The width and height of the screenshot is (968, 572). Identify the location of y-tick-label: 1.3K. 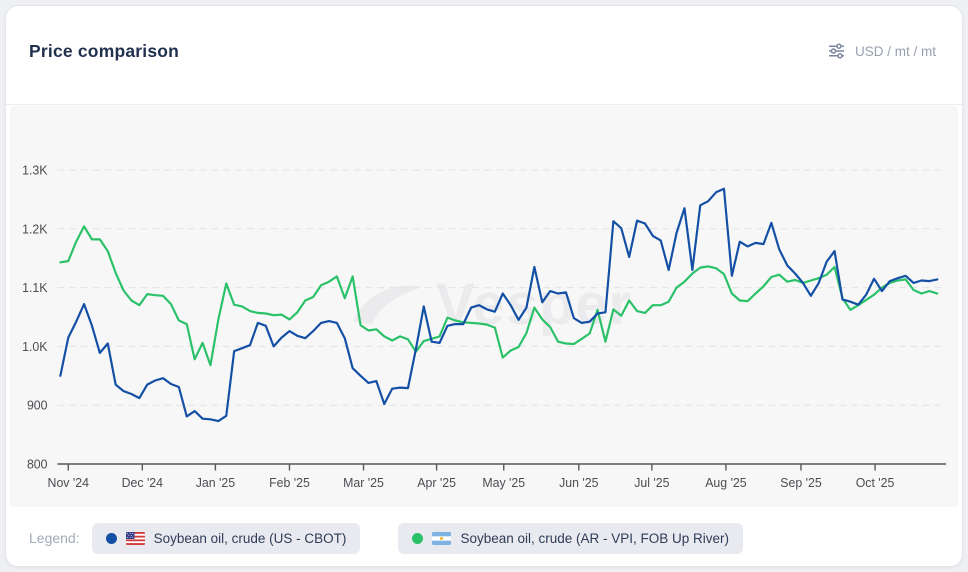
(35, 170).